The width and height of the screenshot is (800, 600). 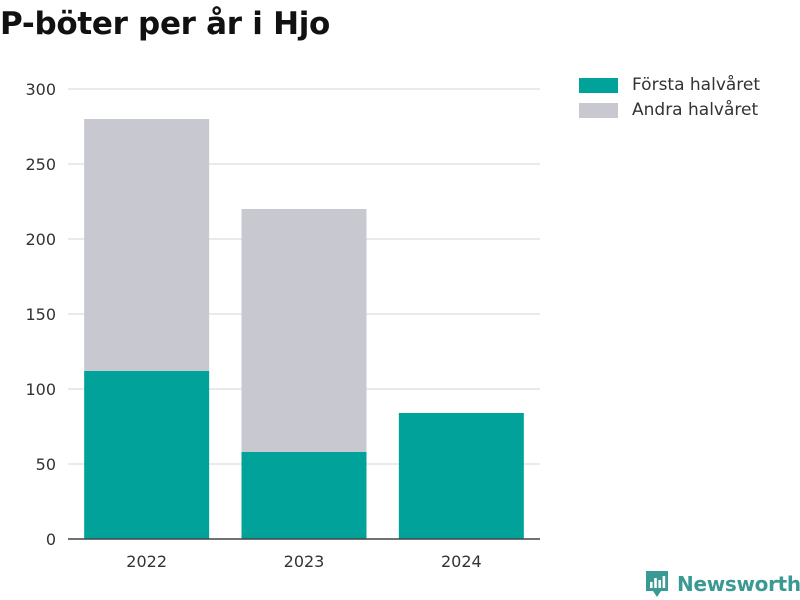 I want to click on bar-first-half-2023, so click(x=304, y=495).